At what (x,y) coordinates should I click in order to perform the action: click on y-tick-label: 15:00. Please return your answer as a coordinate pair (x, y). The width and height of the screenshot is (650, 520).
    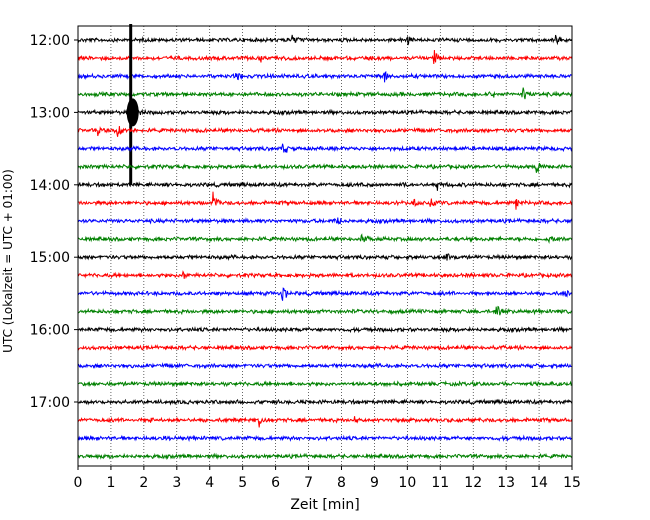
    Looking at the image, I should click on (50, 258).